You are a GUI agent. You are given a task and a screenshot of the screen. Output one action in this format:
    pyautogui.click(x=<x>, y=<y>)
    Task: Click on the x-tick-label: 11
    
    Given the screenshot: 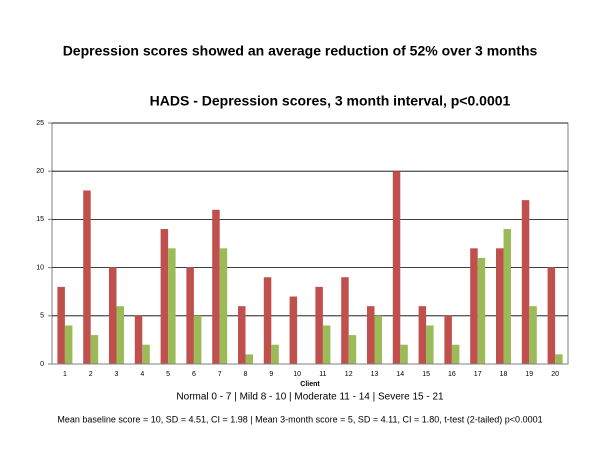 What is the action you would take?
    pyautogui.click(x=322, y=374)
    